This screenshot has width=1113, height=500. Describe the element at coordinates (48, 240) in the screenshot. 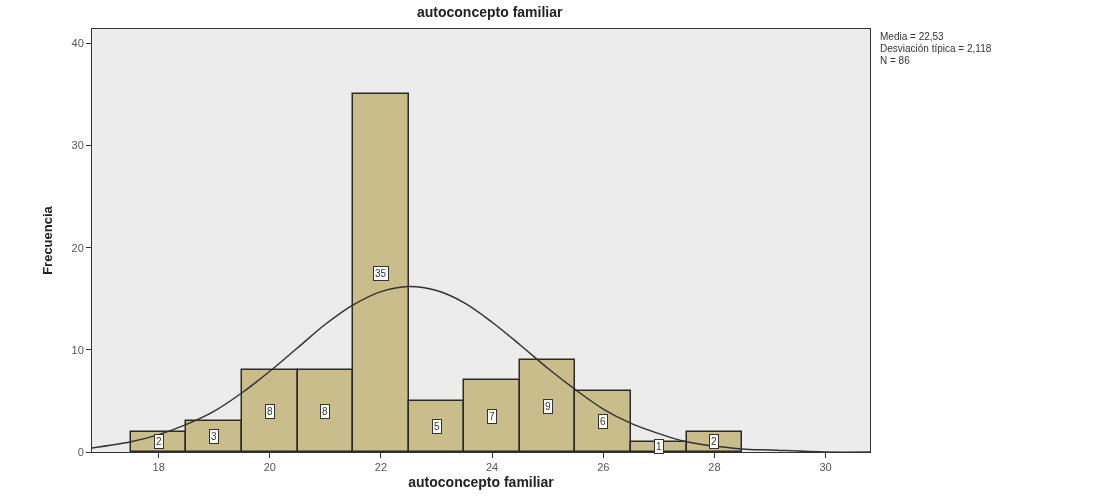

I see `y-axis-title: Frecuencia` at that location.